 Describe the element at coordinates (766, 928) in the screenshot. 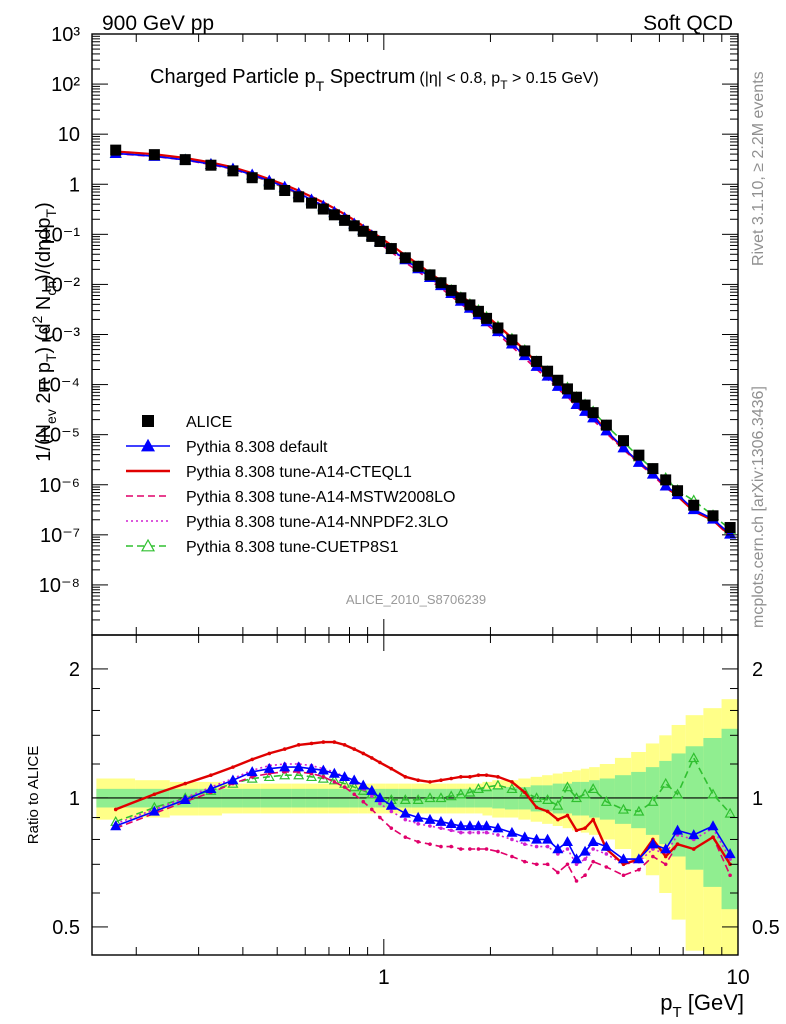

I see `ratio-y-tick-label-right: 0.5` at that location.